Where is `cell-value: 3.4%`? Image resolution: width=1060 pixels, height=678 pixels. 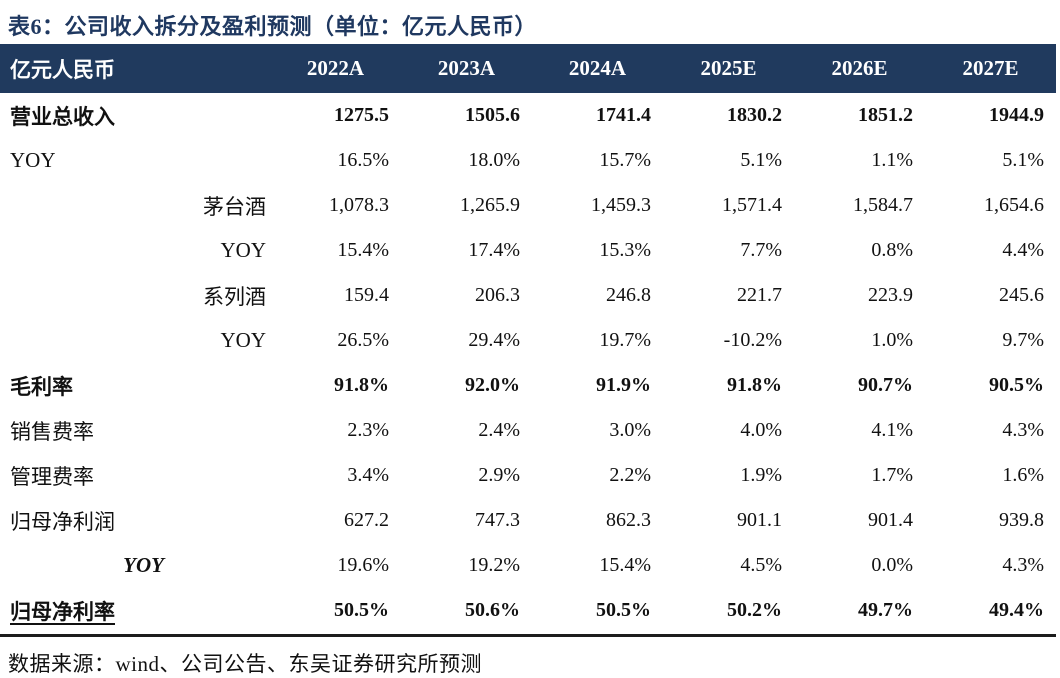 cell-value: 3.4% is located at coordinates (368, 475).